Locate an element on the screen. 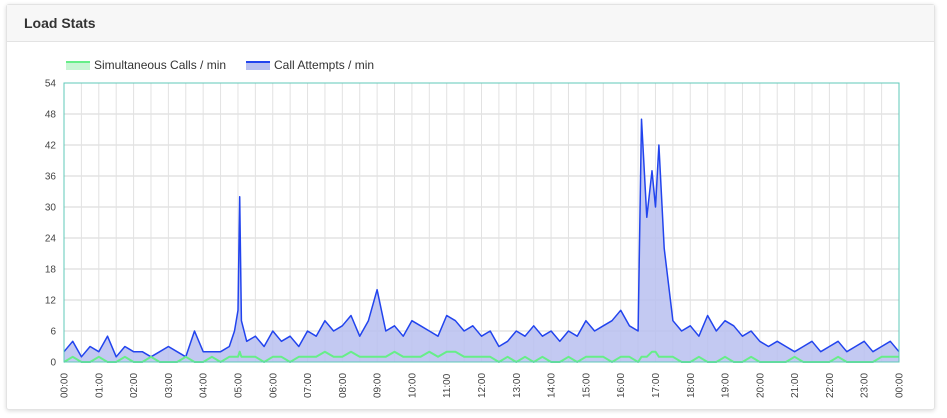  y-tick-label: 42 is located at coordinates (51, 146).